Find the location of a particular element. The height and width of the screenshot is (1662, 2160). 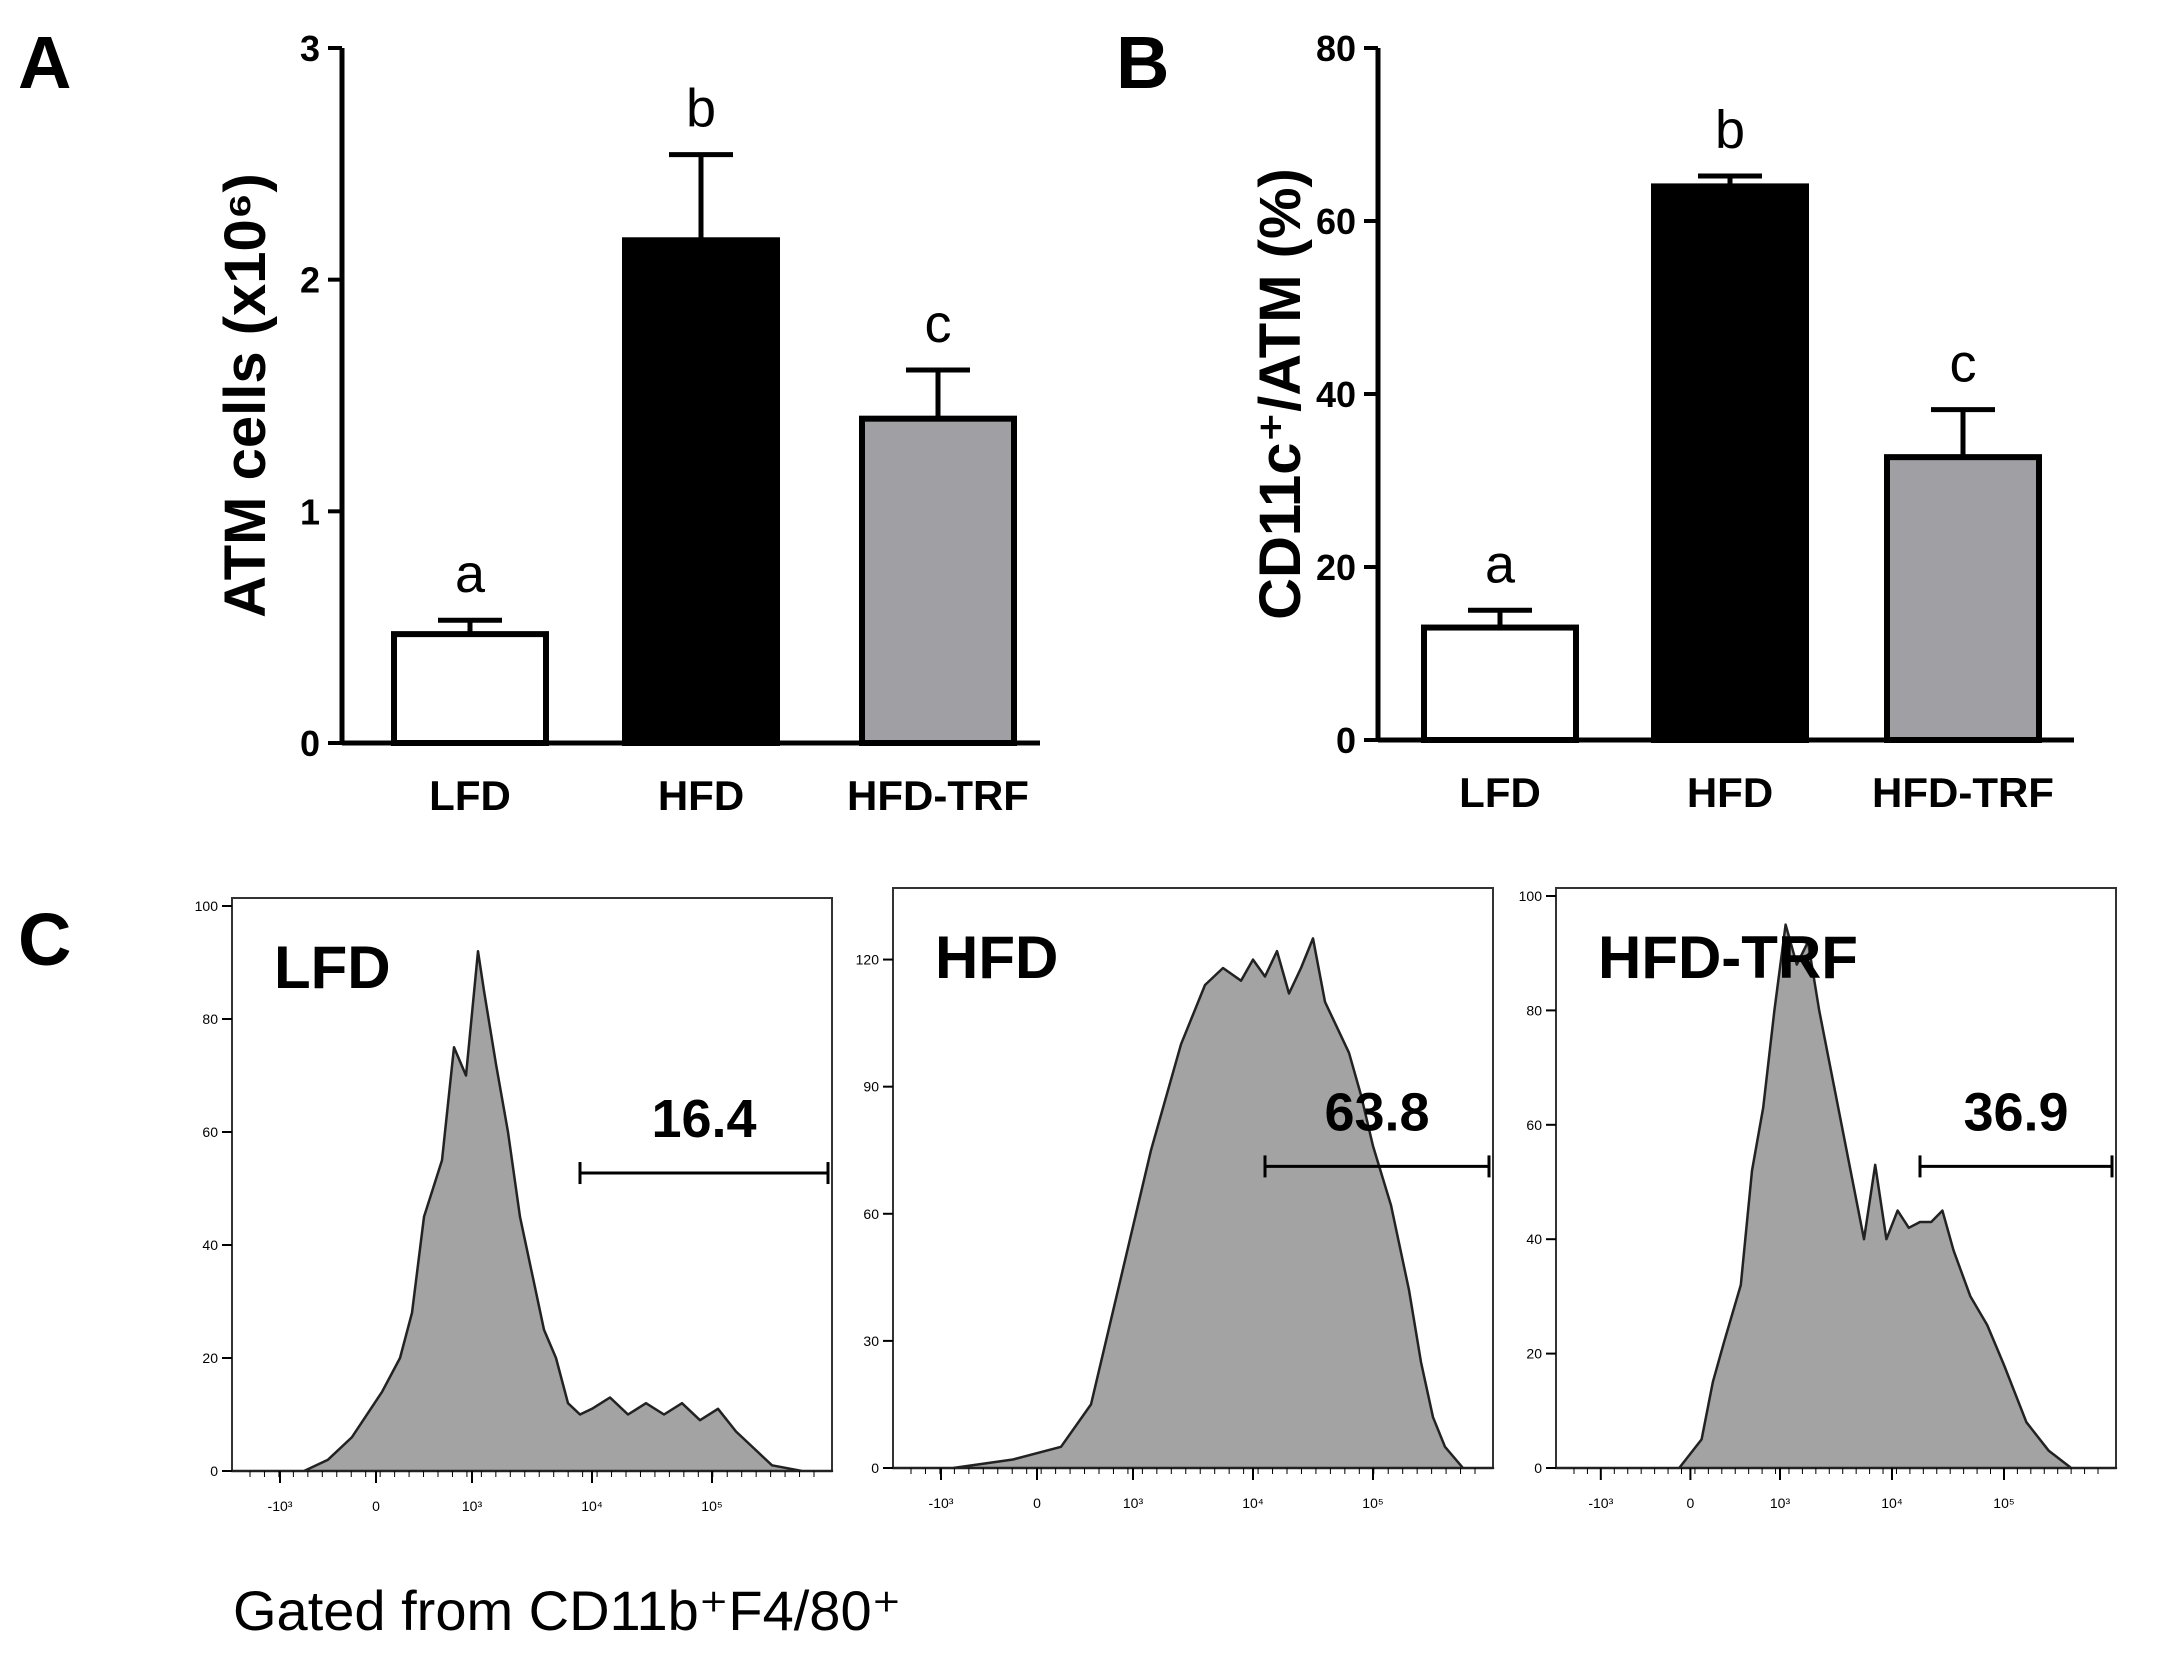

histogram-title: HFD is located at coordinates (996, 957).